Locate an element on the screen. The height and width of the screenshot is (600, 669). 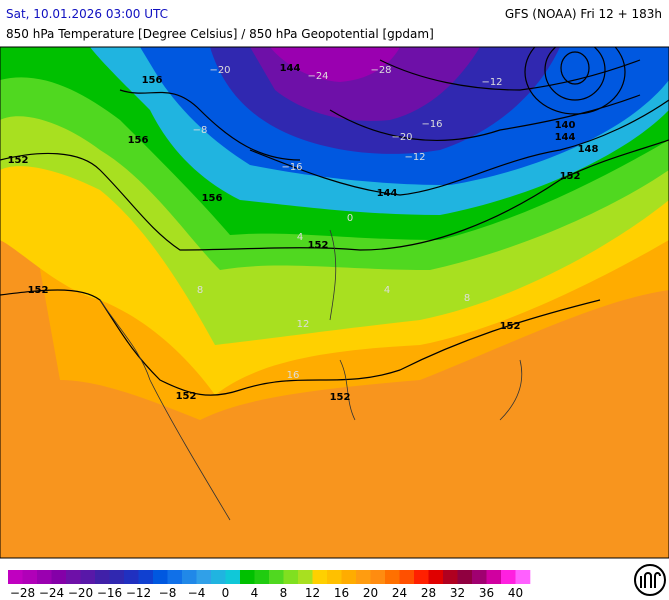
colorbar-label: 20 is located at coordinates (370, 593).